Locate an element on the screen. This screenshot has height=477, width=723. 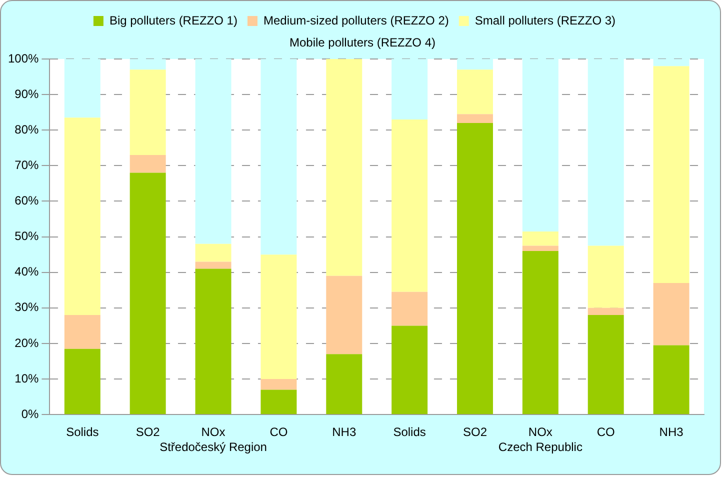
y-tick-label: 50% is located at coordinates (27, 236).